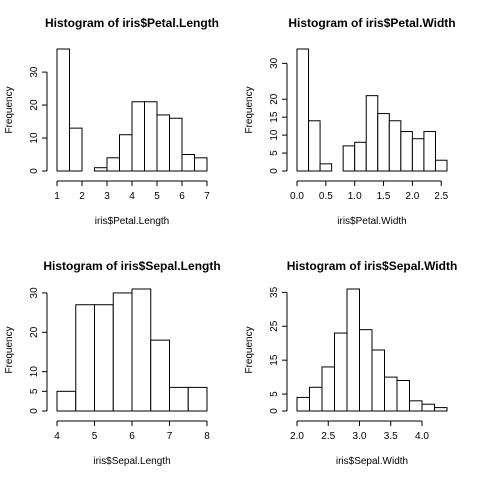 The width and height of the screenshot is (480, 480). I want to click on x-tick-label: 3, so click(107, 196).